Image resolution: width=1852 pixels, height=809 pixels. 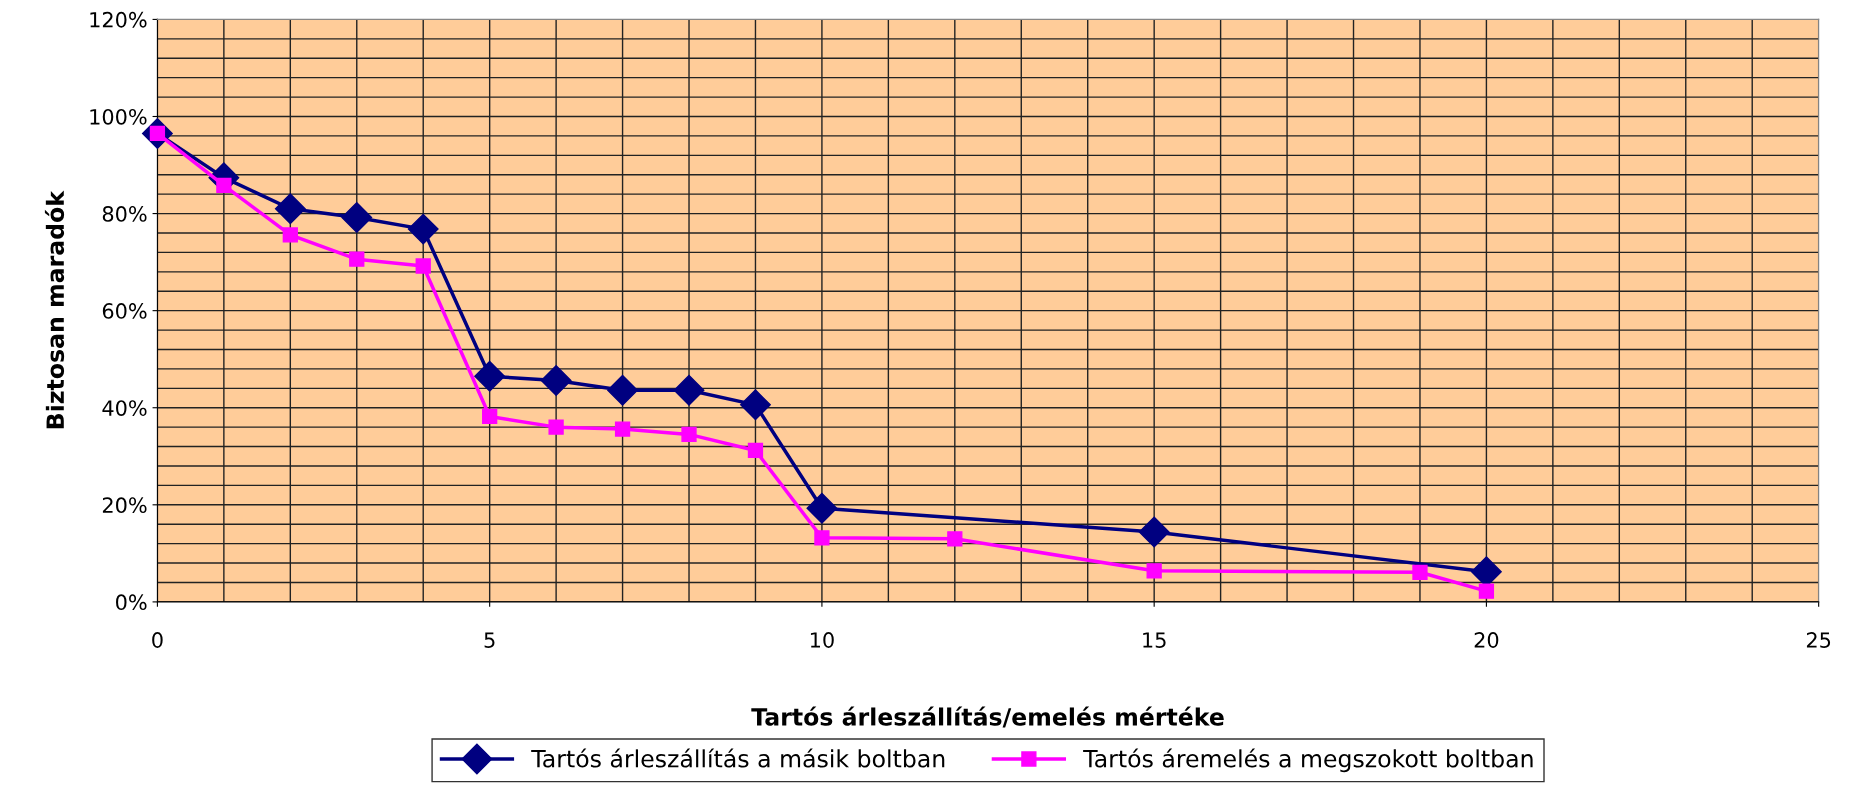 I want to click on x-tick-label: 15, so click(x=1154, y=640).